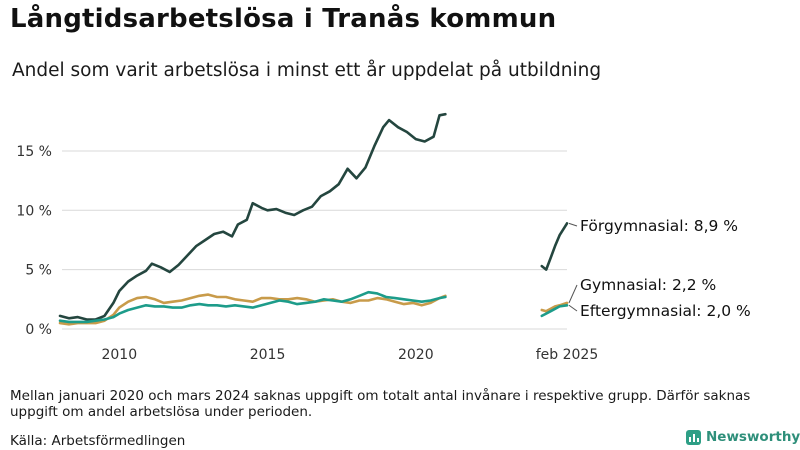  What do you see at coordinates (34, 152) in the screenshot?
I see `y-tick-label: 15 %` at bounding box center [34, 152].